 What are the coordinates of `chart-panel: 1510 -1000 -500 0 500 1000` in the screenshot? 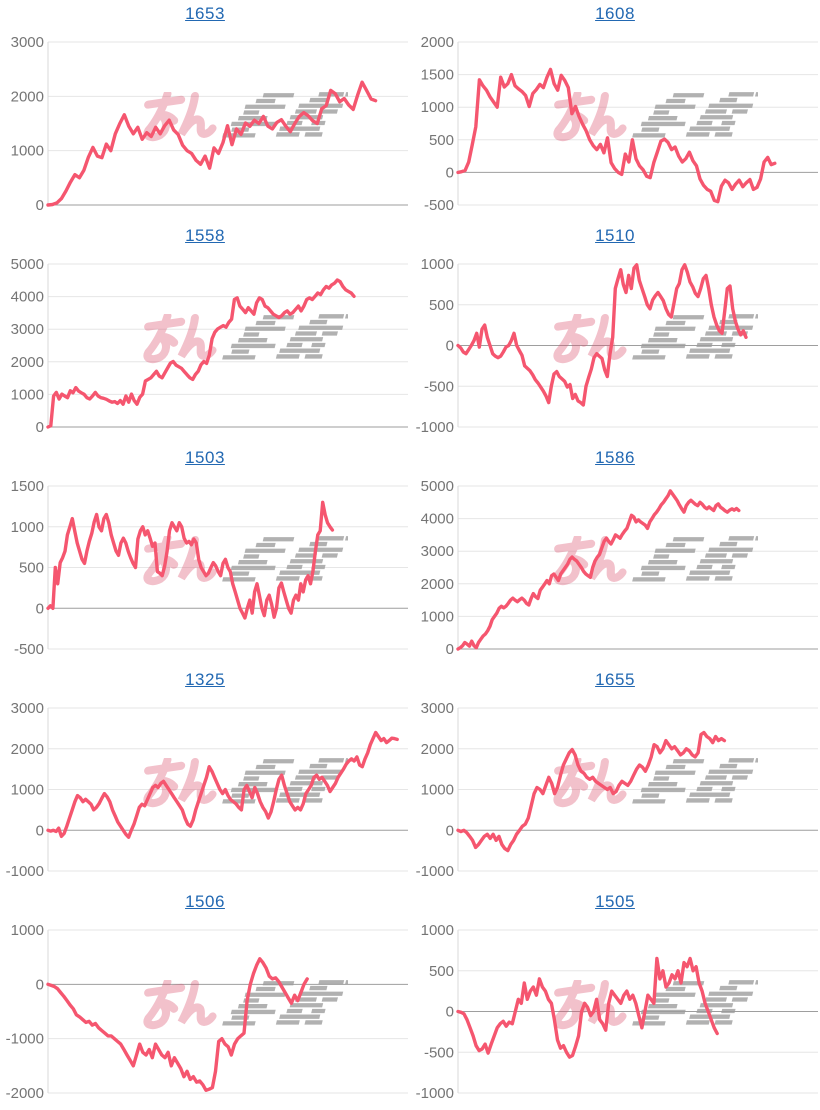 It's located at (615, 333).